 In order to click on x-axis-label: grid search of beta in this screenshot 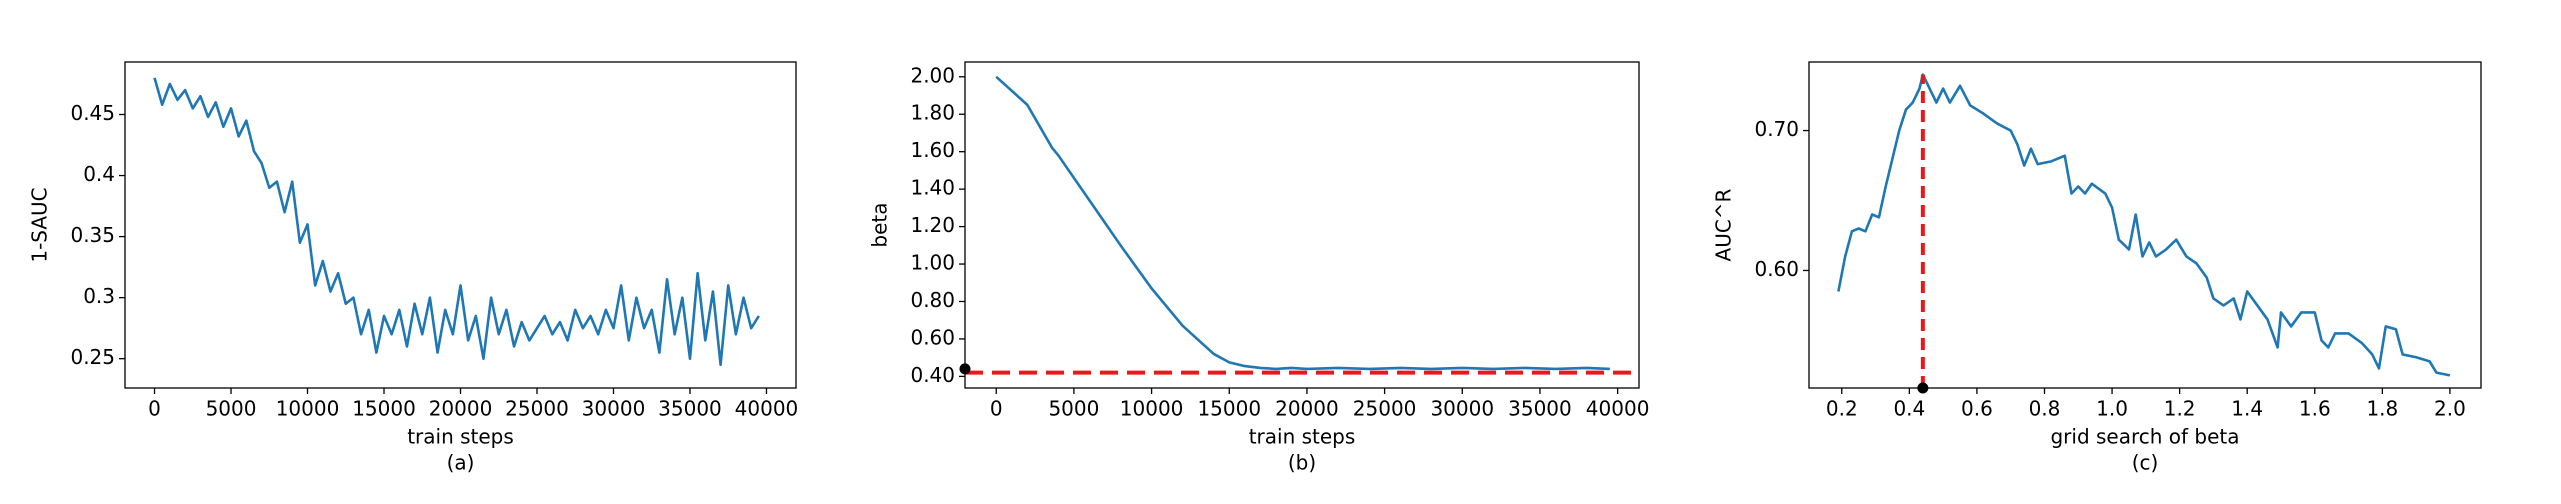, I will do `click(2144, 437)`.